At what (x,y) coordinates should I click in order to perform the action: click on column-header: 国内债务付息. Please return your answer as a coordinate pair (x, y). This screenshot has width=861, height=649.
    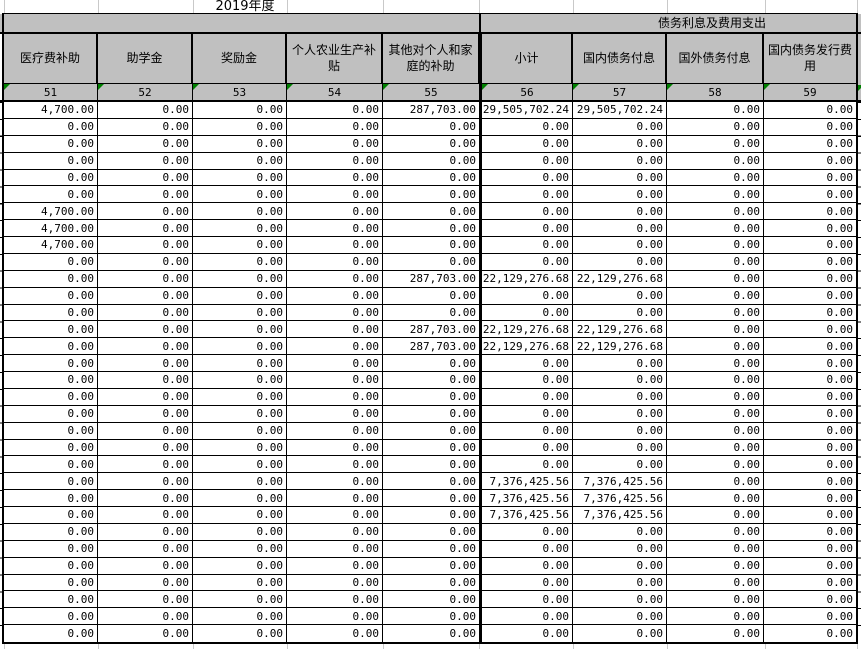
    Looking at the image, I should click on (620, 58).